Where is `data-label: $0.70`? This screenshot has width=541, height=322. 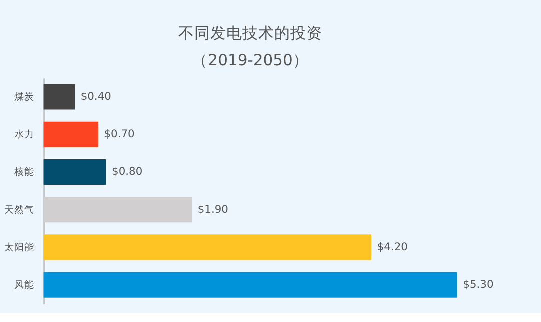
data-label: $0.70 is located at coordinates (120, 134).